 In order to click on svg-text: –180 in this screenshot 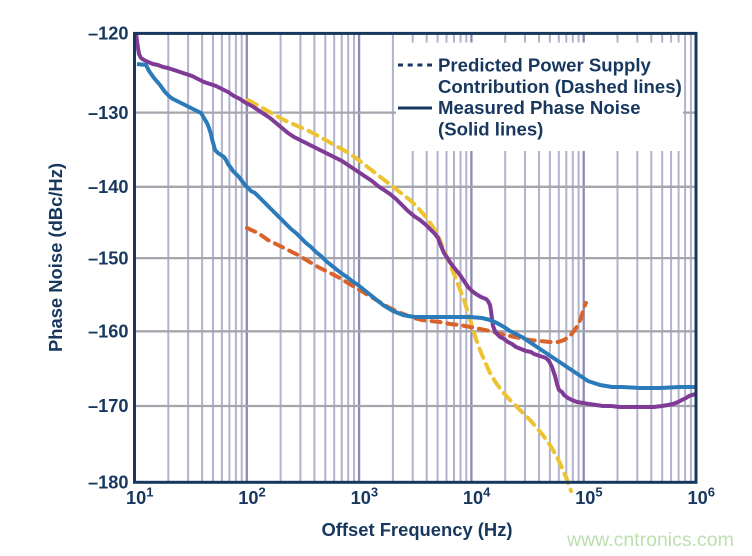, I will do `click(108, 483)`.